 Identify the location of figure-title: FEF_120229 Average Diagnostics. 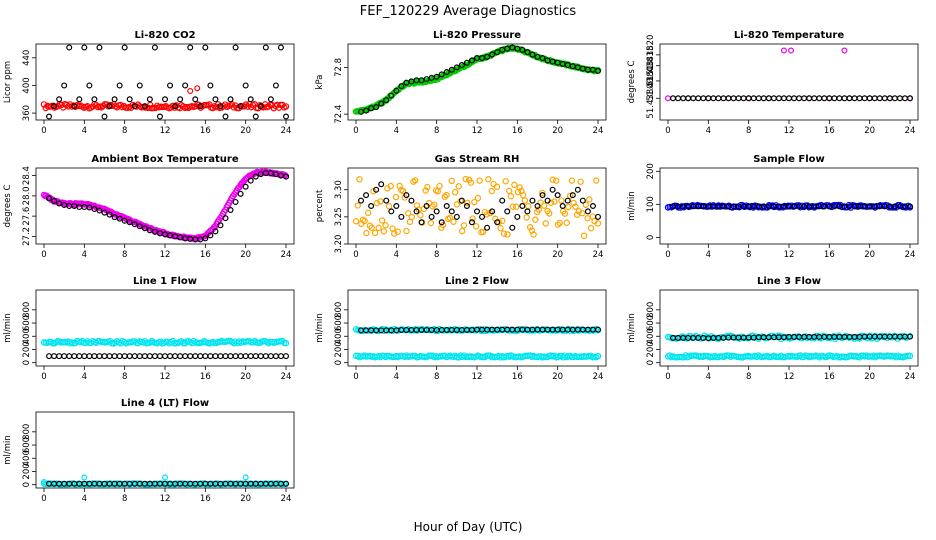
(468, 11).